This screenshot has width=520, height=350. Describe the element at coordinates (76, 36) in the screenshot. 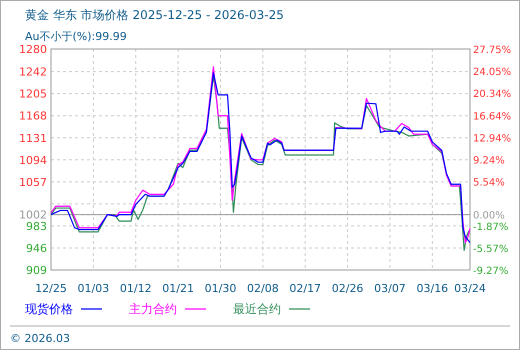

I see `chart-subtitle: Au不小于(%):99.99` at that location.